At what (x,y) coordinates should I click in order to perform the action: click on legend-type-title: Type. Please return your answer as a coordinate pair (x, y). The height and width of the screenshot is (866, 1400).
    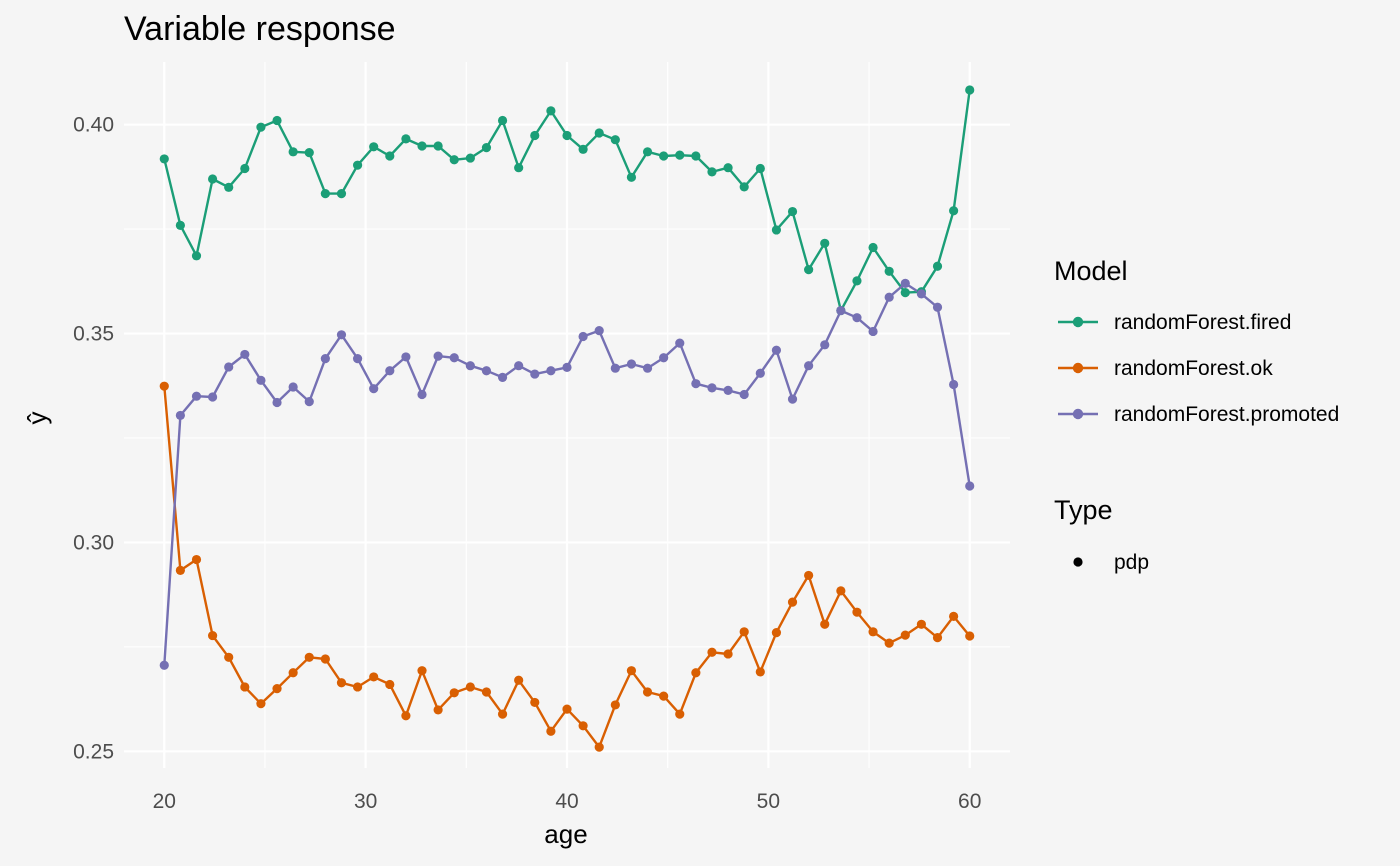
    Looking at the image, I should click on (1083, 510).